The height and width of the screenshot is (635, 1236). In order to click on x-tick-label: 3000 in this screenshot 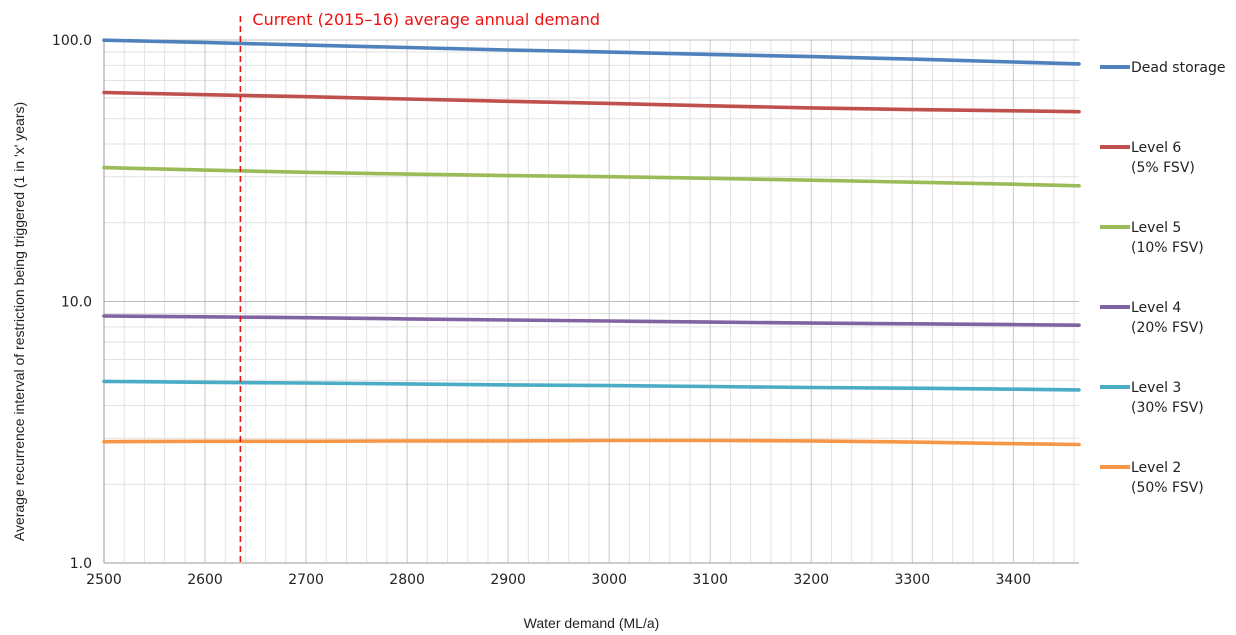, I will do `click(609, 580)`.